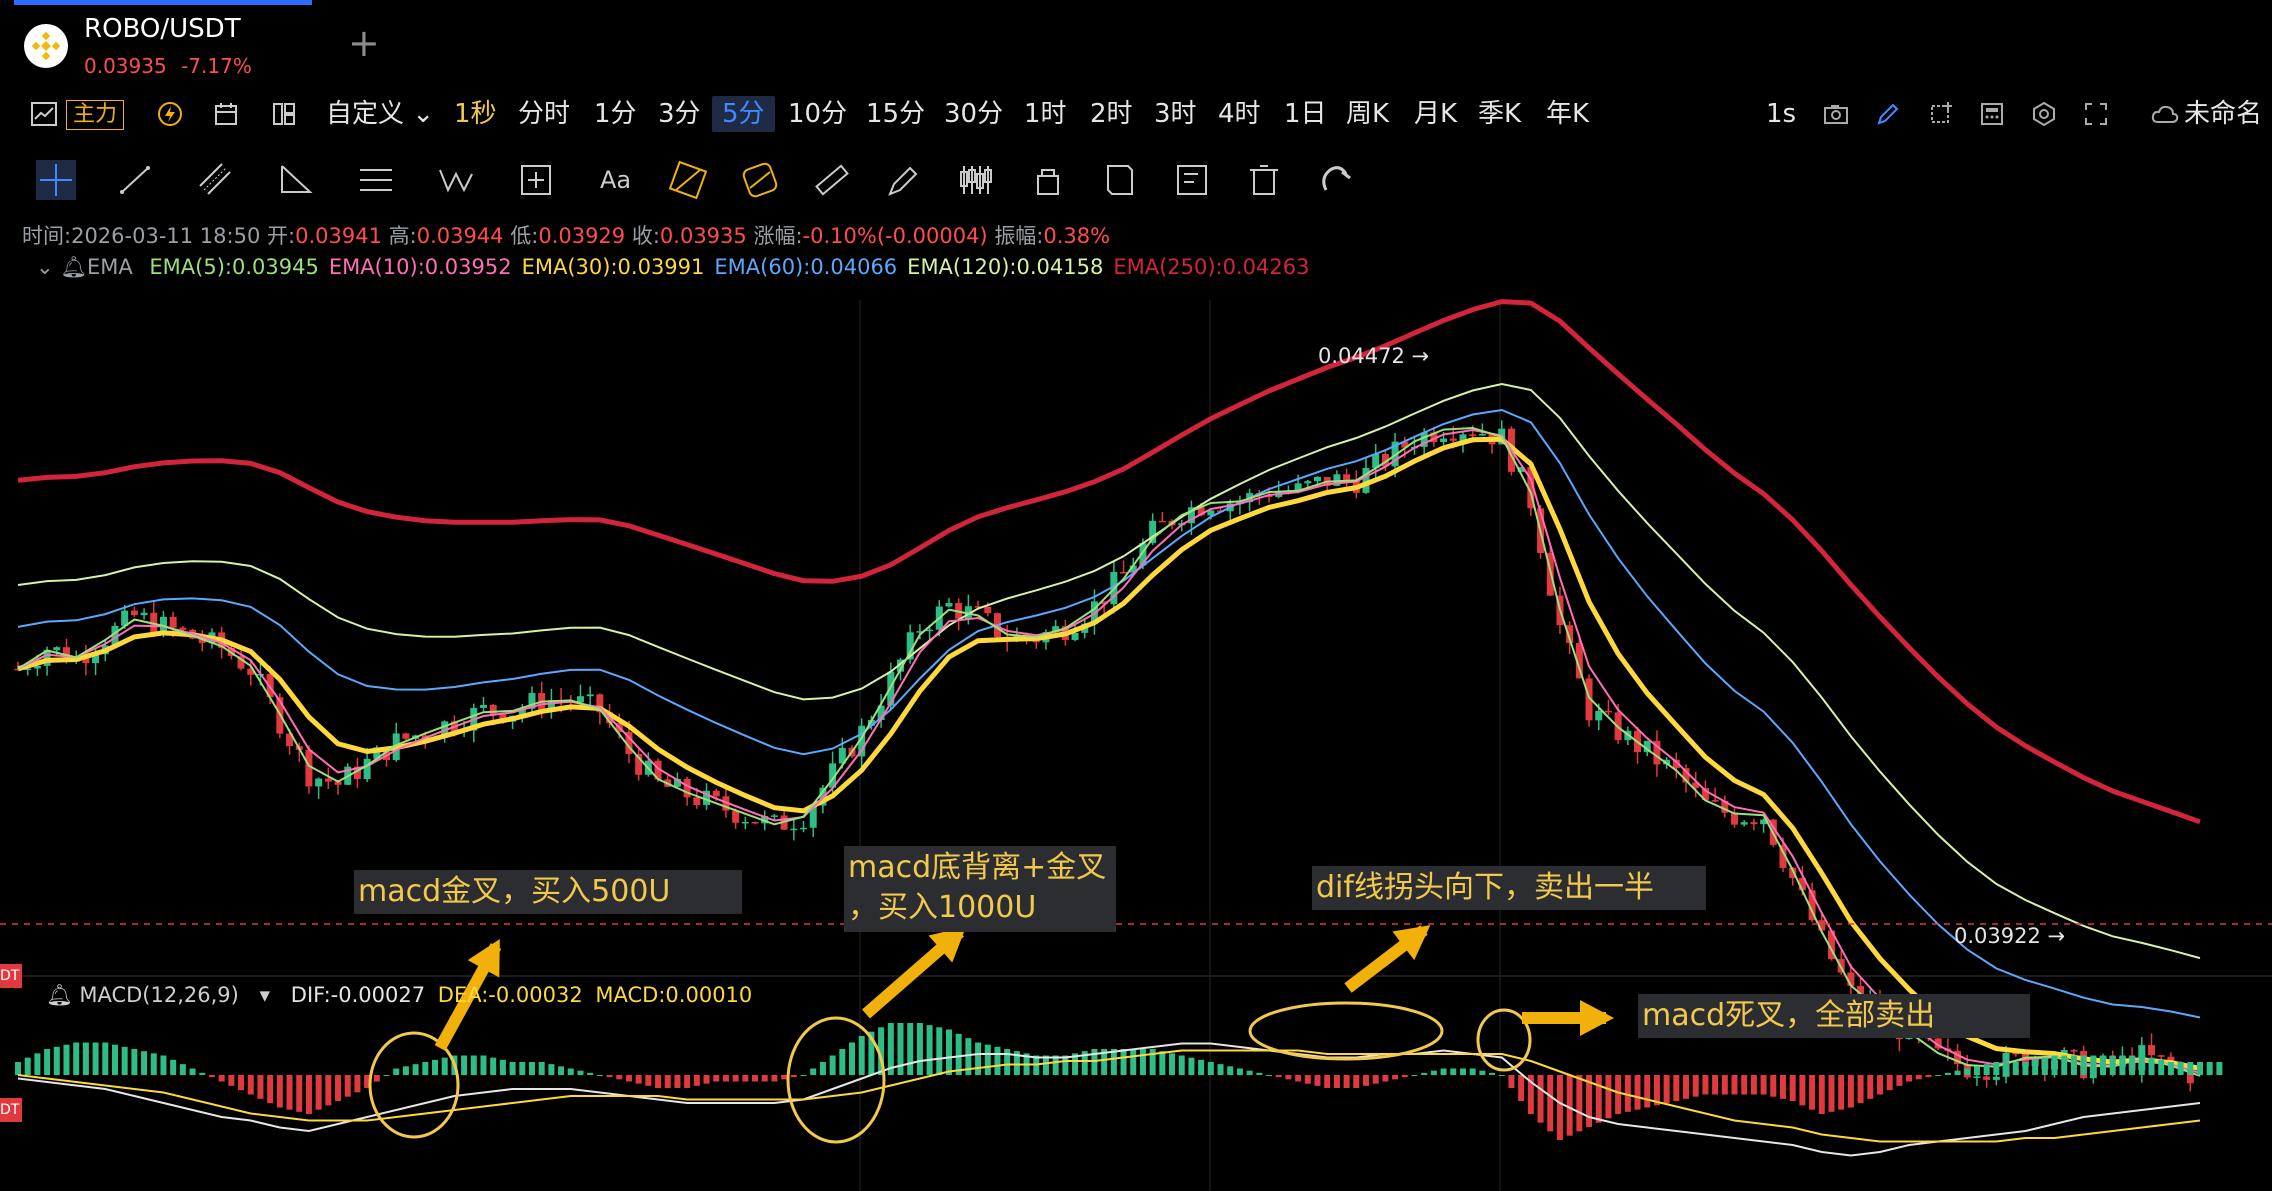  Describe the element at coordinates (1336, 180) in the screenshot. I see `magnet-icon` at that location.